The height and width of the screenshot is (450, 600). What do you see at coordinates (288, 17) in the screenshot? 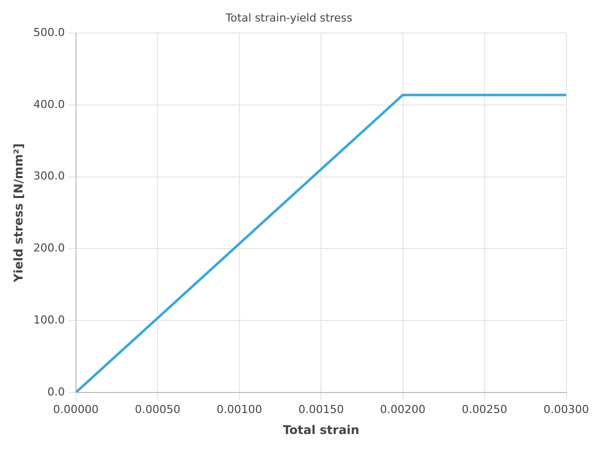
I see `chart-title: Total strain-yield stress` at bounding box center [288, 17].